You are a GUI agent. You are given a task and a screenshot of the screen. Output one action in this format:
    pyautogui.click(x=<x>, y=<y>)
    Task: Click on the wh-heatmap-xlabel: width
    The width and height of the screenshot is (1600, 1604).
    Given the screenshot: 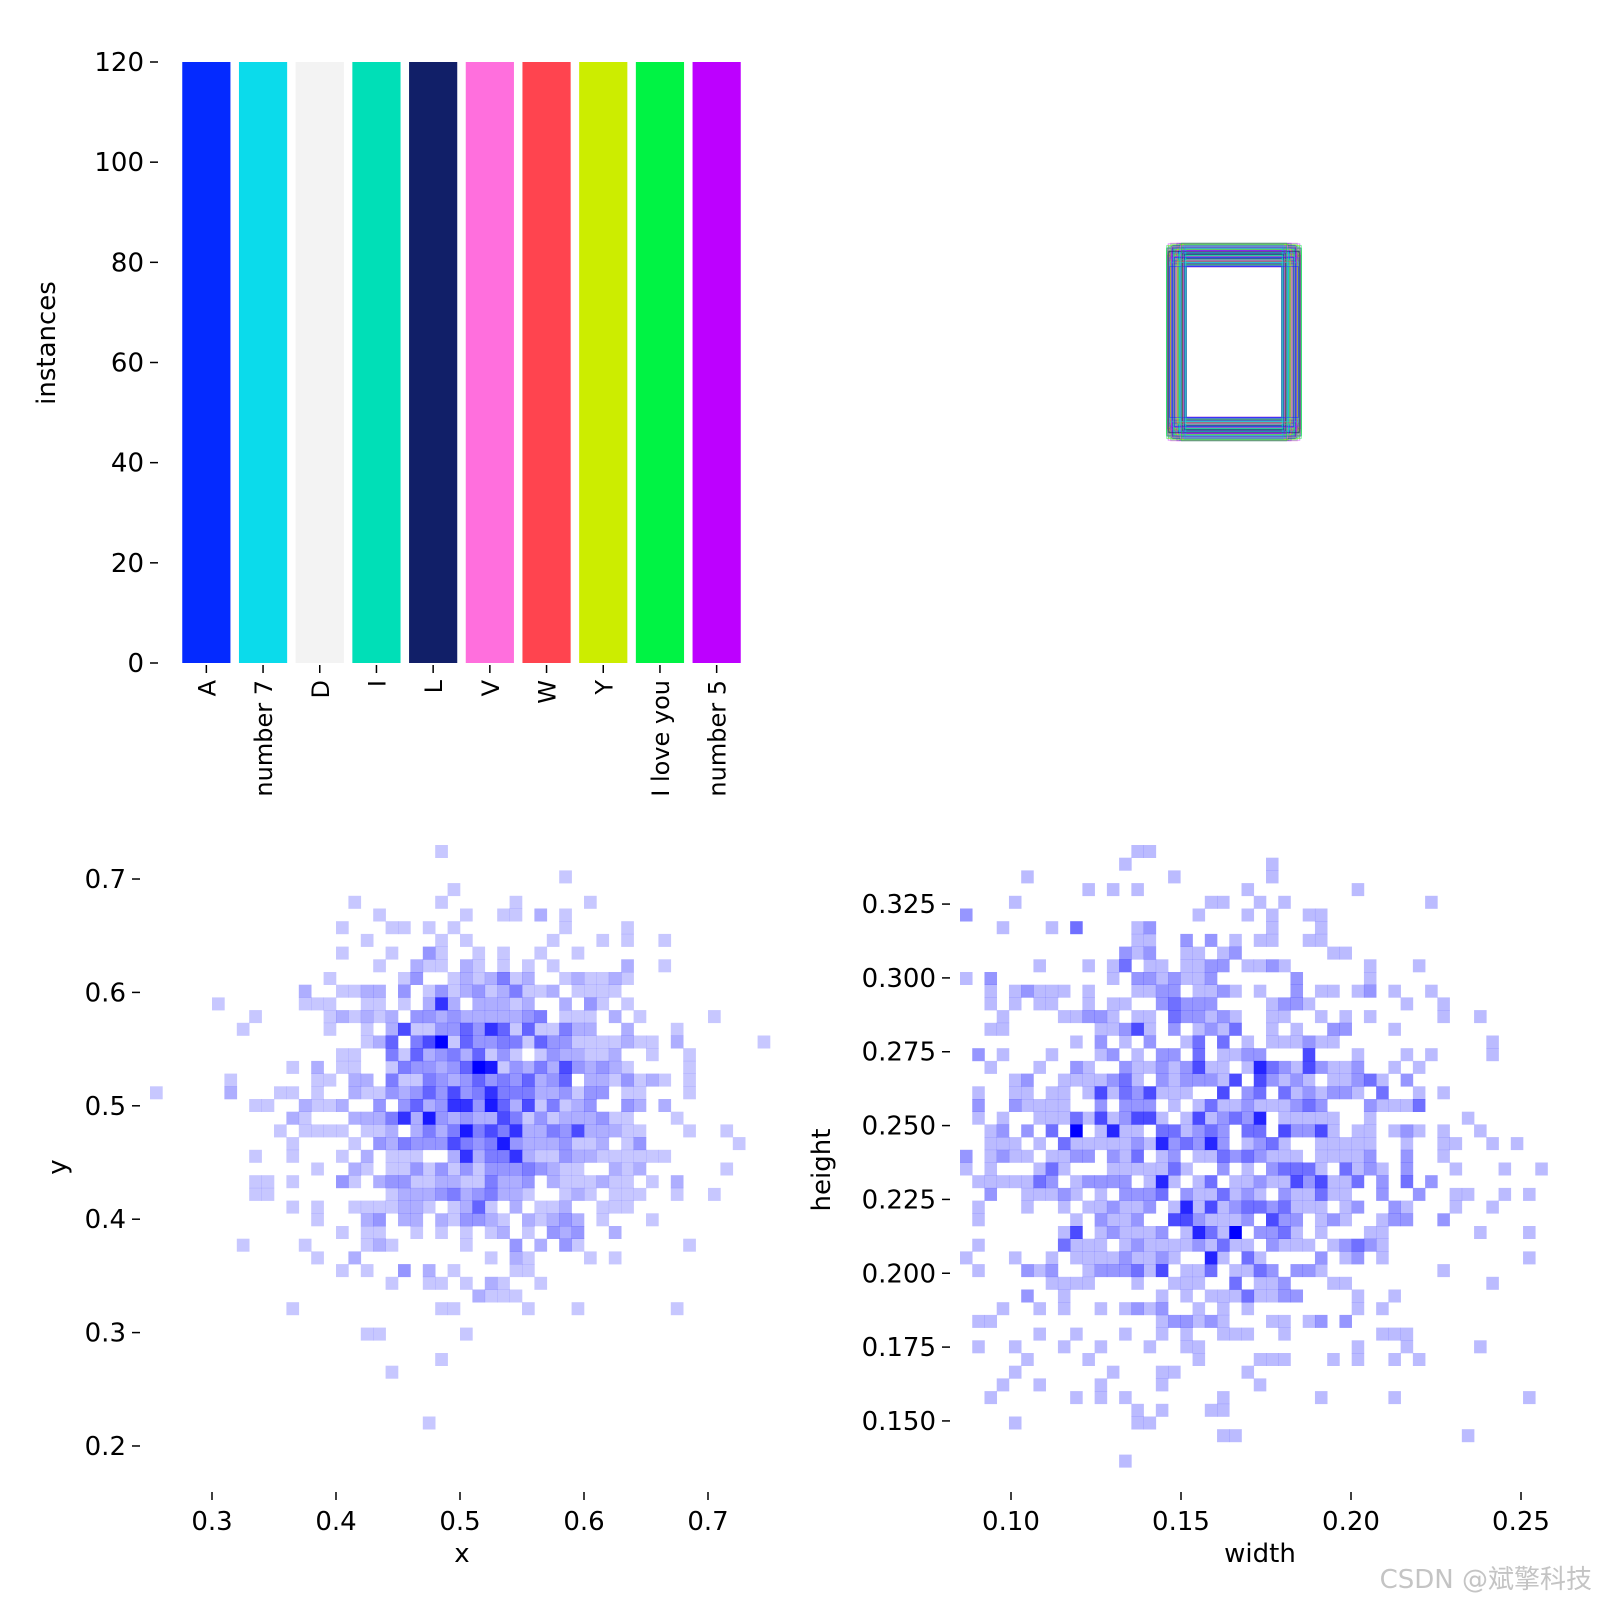 What is the action you would take?
    pyautogui.click(x=1260, y=1554)
    